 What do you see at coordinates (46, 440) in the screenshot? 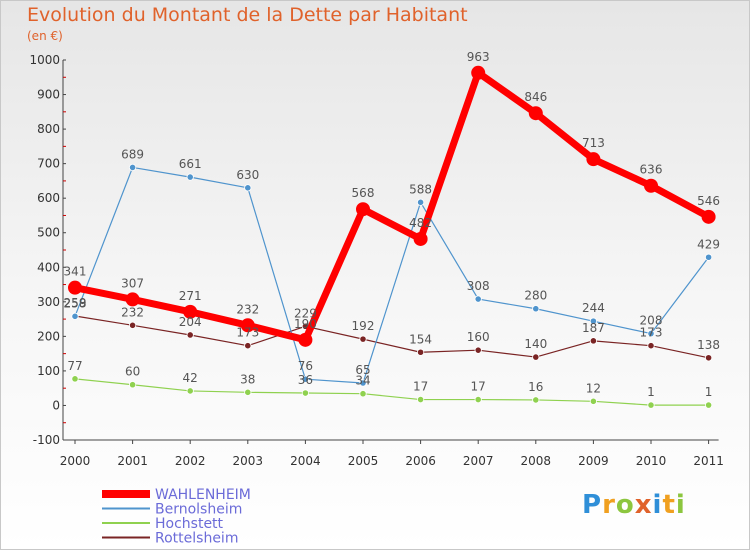
I see `y-tick-label: -100` at bounding box center [46, 440].